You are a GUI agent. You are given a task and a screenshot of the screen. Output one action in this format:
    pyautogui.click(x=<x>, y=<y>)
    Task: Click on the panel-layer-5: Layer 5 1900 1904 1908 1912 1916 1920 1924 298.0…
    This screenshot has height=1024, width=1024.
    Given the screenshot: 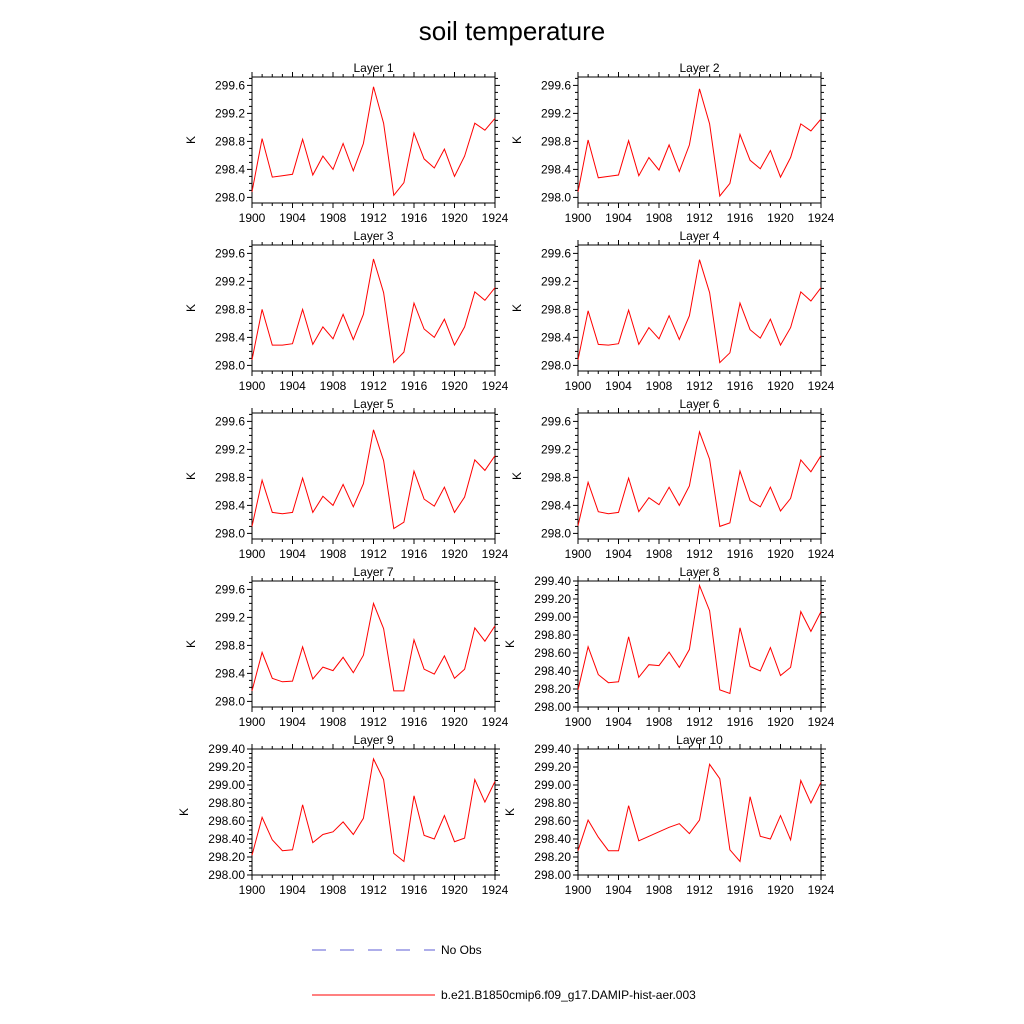 What is the action you would take?
    pyautogui.click(x=346, y=479)
    